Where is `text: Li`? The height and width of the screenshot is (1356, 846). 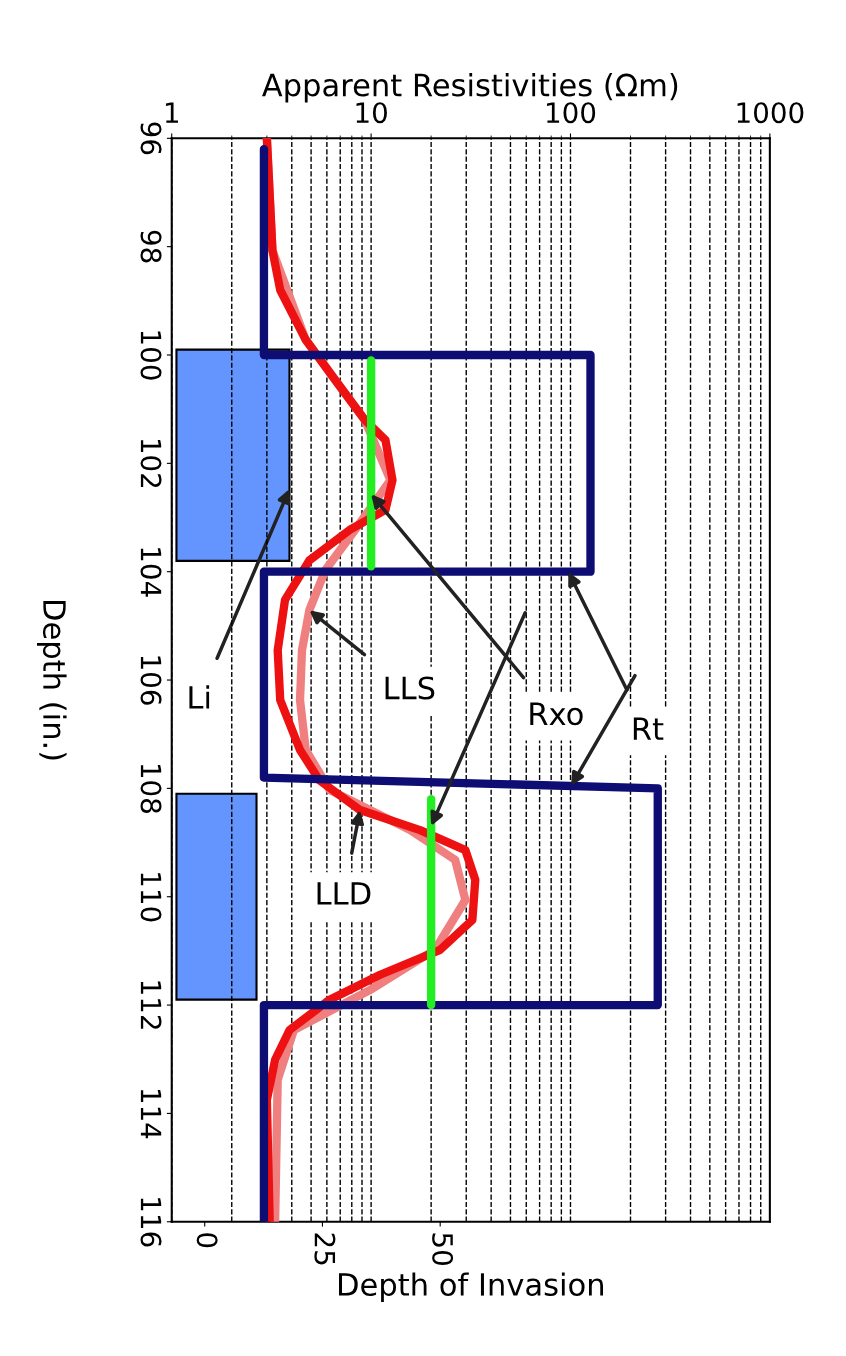 text: Li is located at coordinates (199, 697).